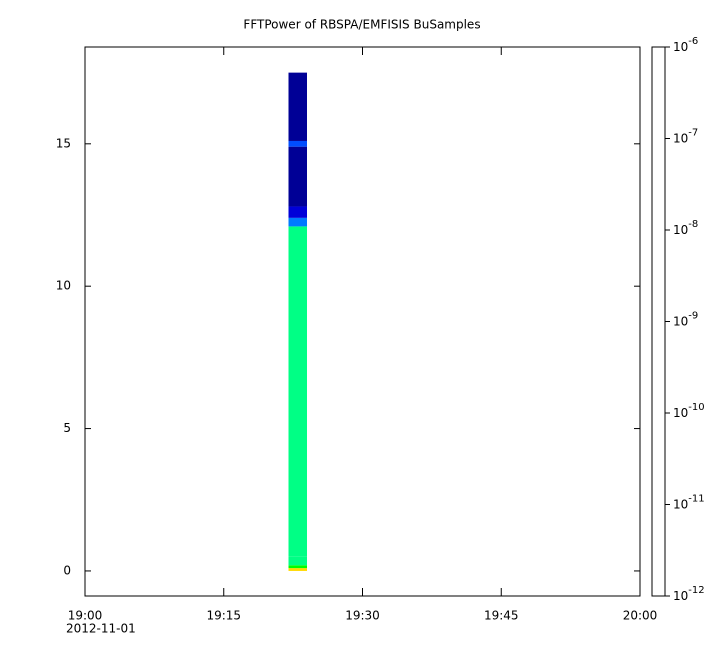 The height and width of the screenshot is (656, 724). Describe the element at coordinates (685, 320) in the screenshot. I see `colorbar-tick-label: 10⁻⁹` at that location.